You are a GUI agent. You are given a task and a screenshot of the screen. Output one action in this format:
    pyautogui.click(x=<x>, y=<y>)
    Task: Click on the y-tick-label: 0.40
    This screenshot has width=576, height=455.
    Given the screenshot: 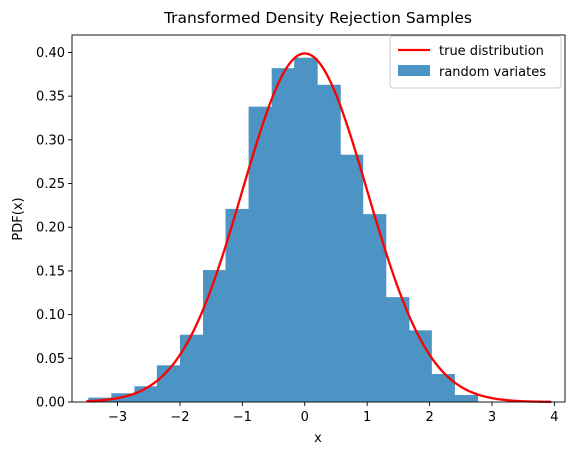 What is the action you would take?
    pyautogui.click(x=50, y=53)
    